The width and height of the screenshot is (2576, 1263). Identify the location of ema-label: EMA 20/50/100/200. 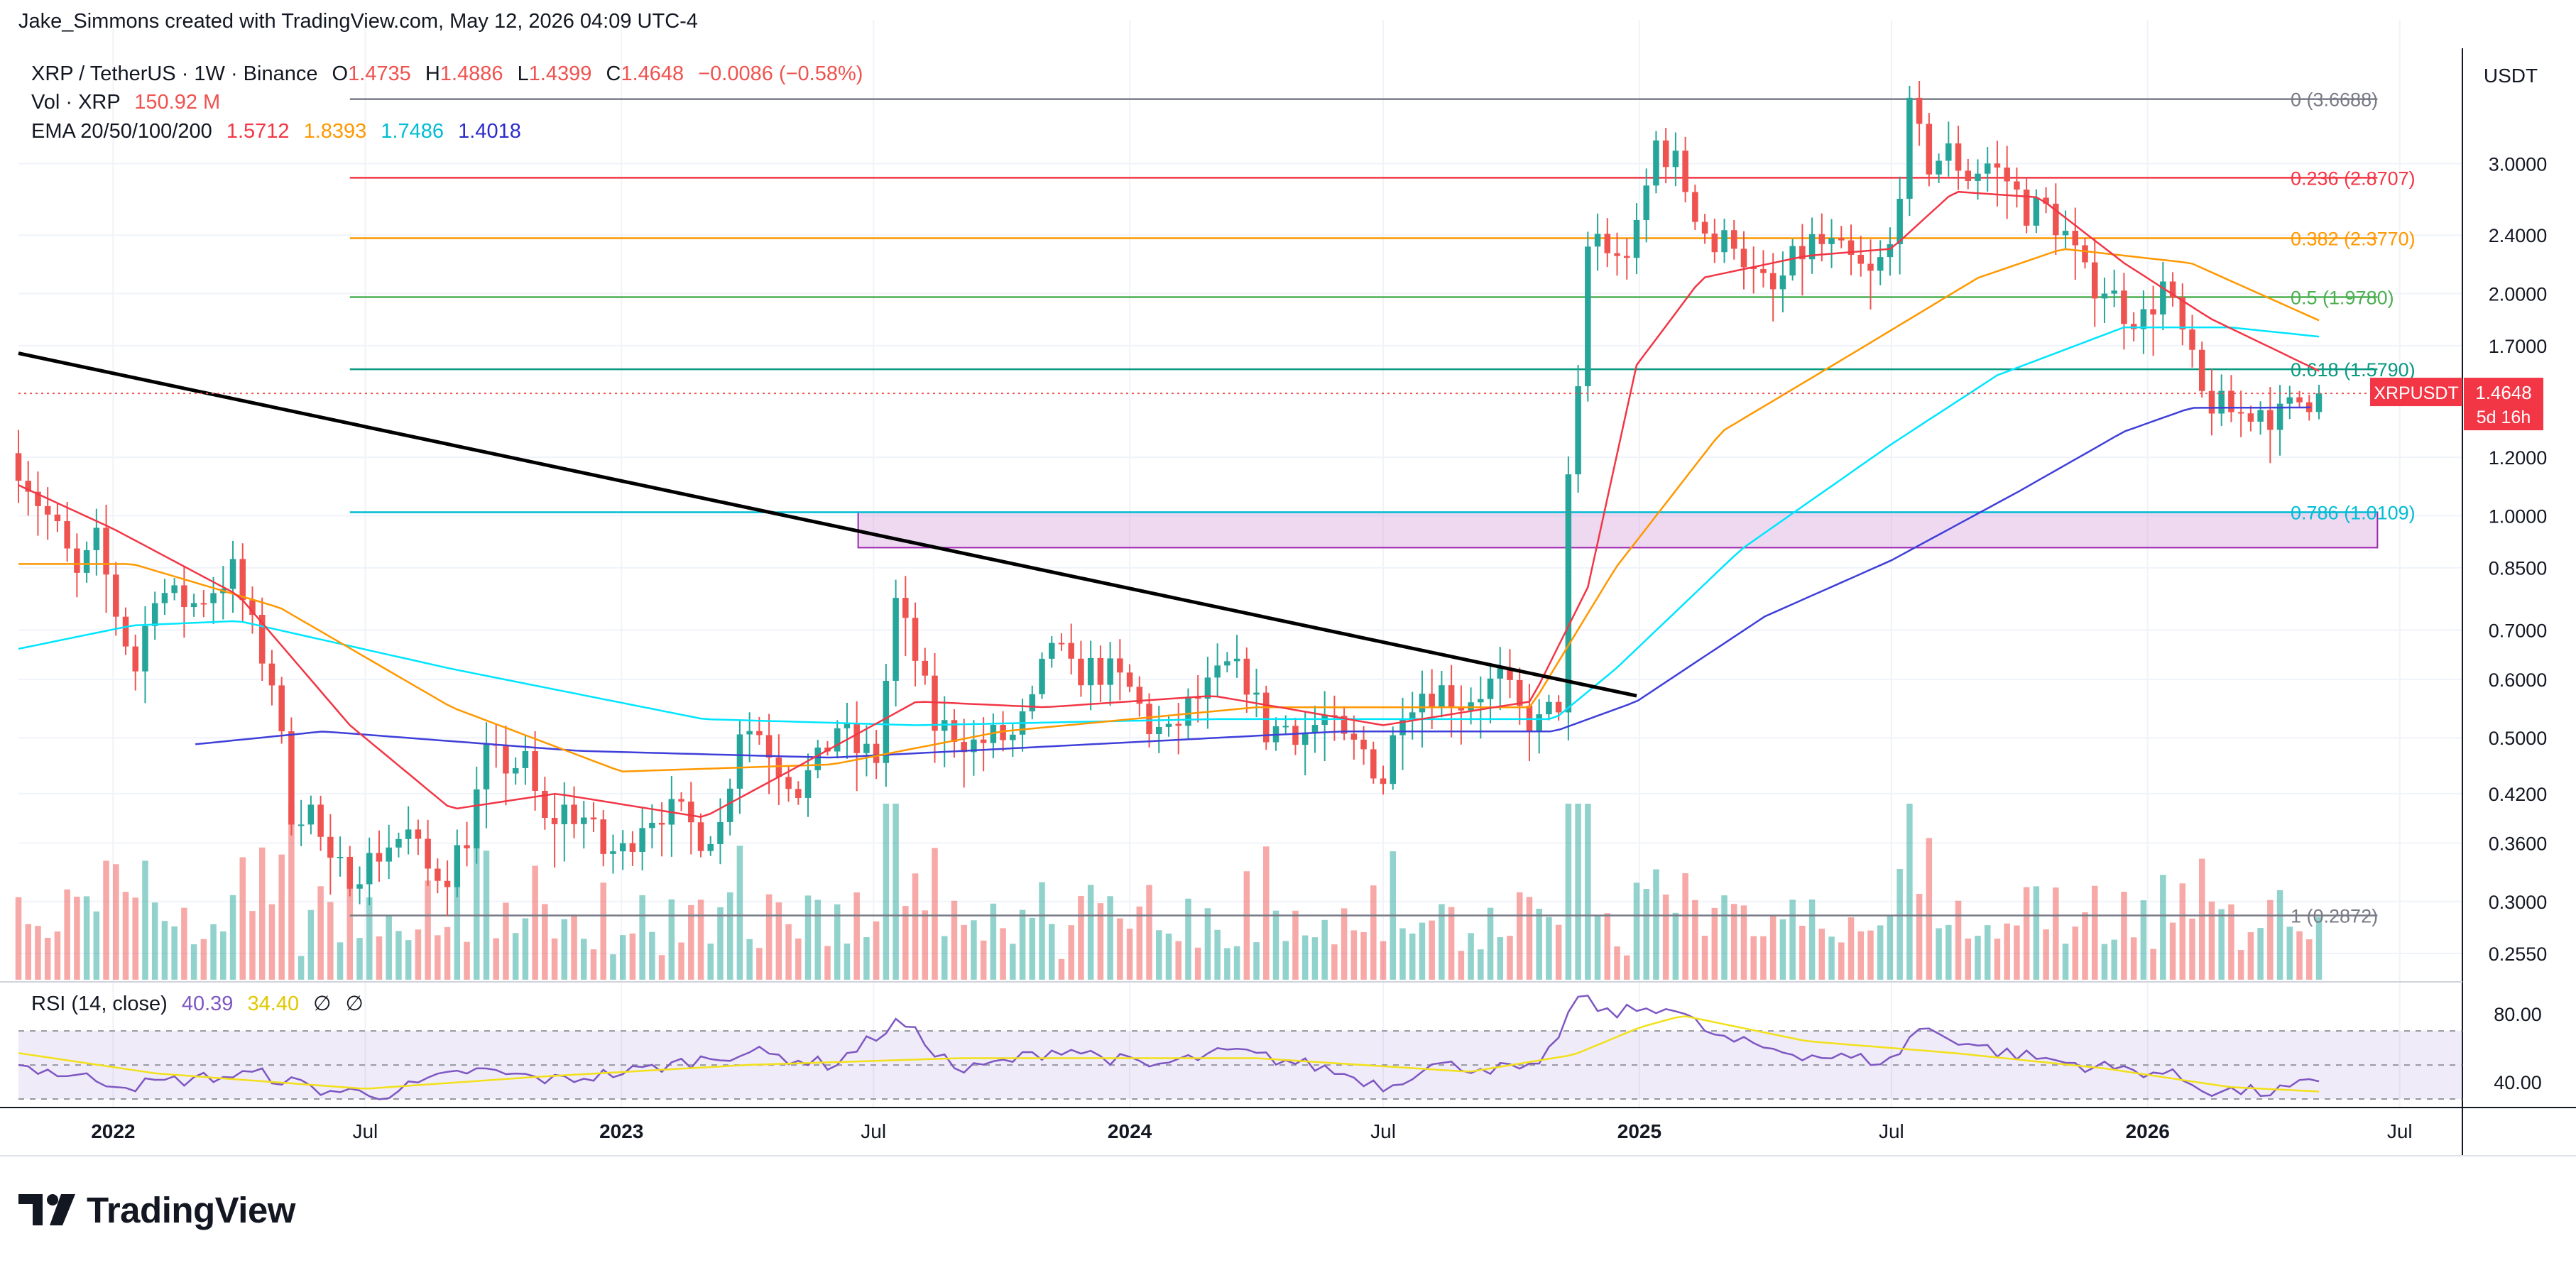
(121, 131).